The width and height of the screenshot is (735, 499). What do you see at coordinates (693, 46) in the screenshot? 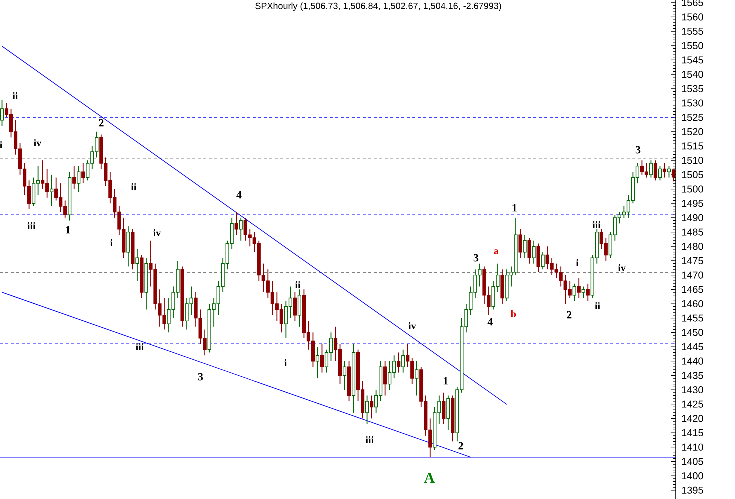
I see `y-tick-label: 1550` at bounding box center [693, 46].